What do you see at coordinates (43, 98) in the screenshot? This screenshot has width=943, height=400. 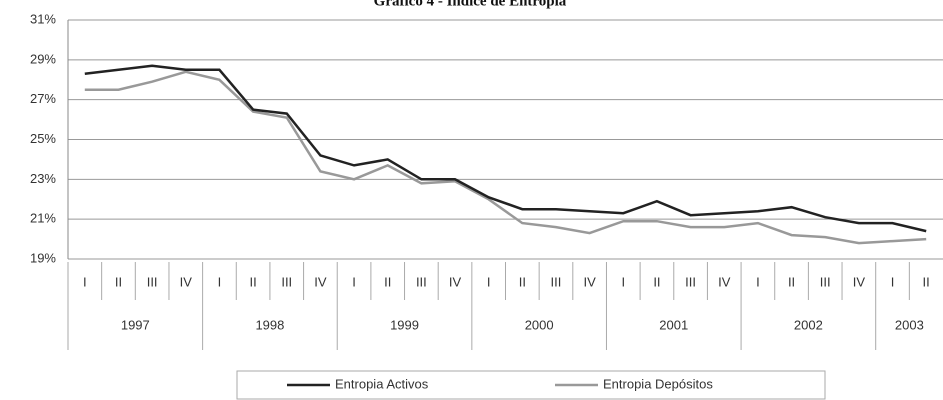 I see `y-tick-label: 27%` at bounding box center [43, 98].